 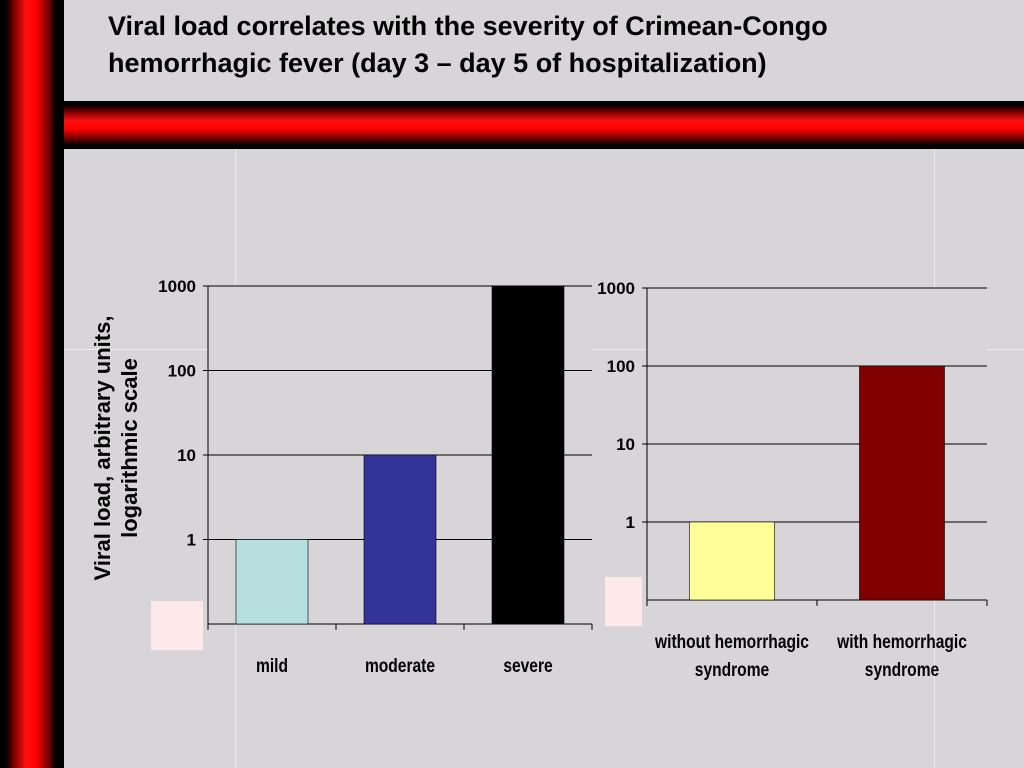 I want to click on x-category-label: without hemorrhagic, so click(x=731, y=642).